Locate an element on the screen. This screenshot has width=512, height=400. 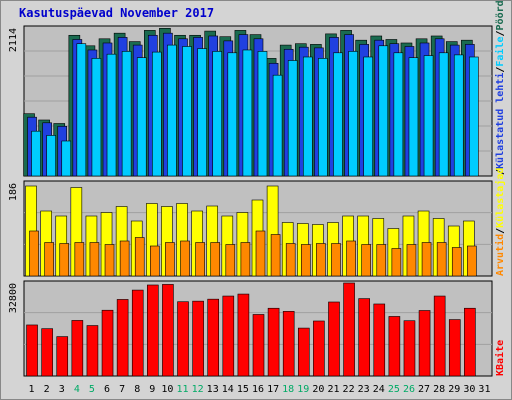
x-tick-label: 10 is located at coordinates (167, 389).